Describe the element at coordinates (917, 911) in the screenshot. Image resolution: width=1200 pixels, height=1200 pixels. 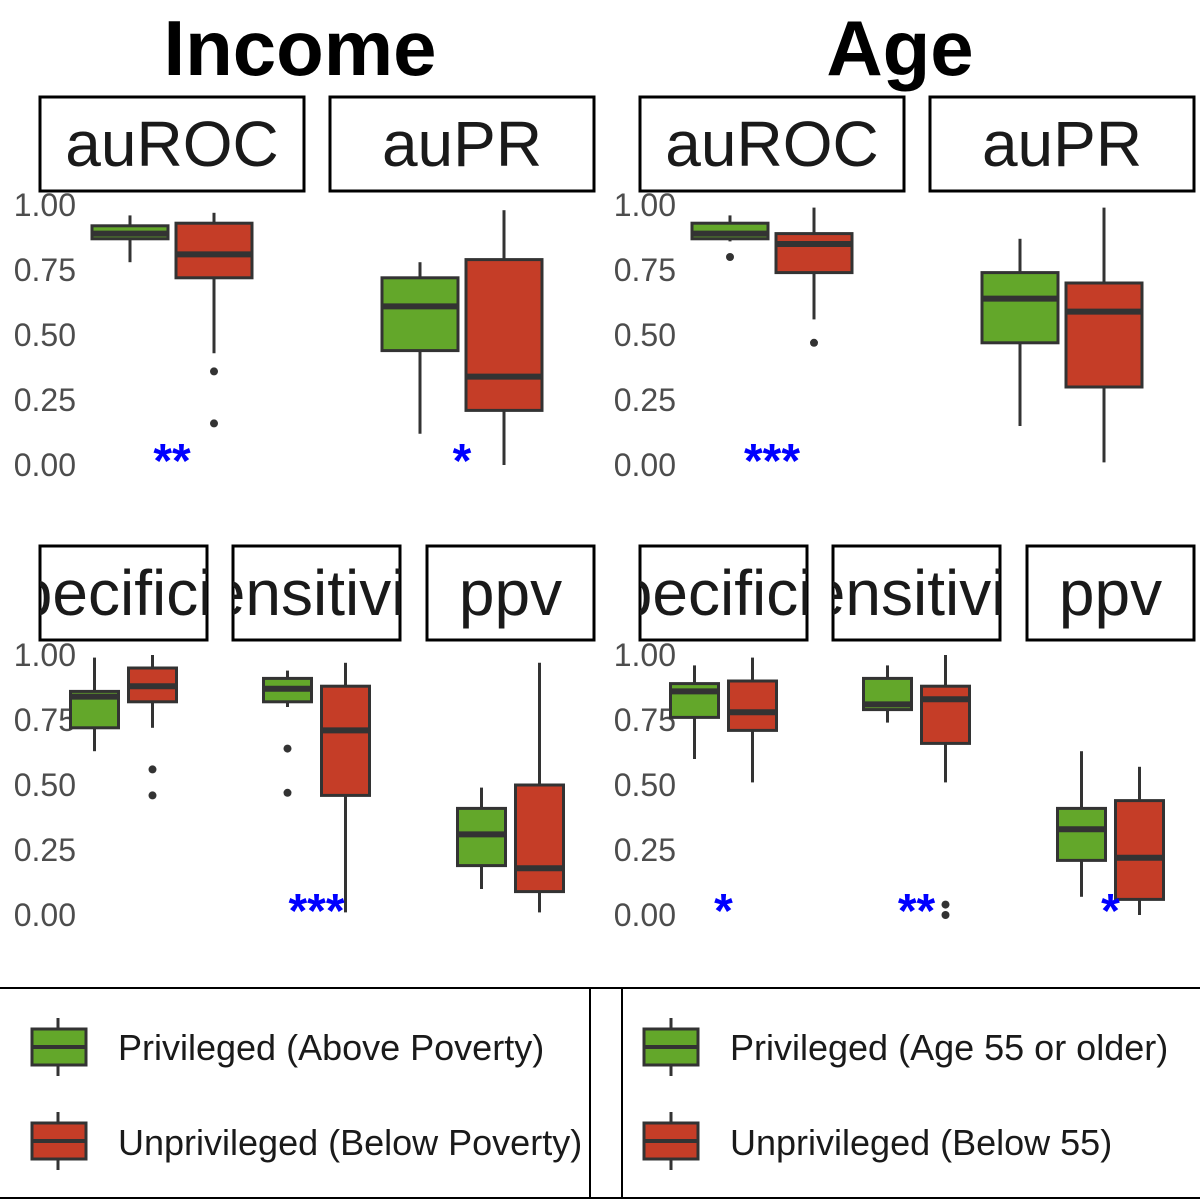
I see `significance-label-age-sensitivity: **` at that location.